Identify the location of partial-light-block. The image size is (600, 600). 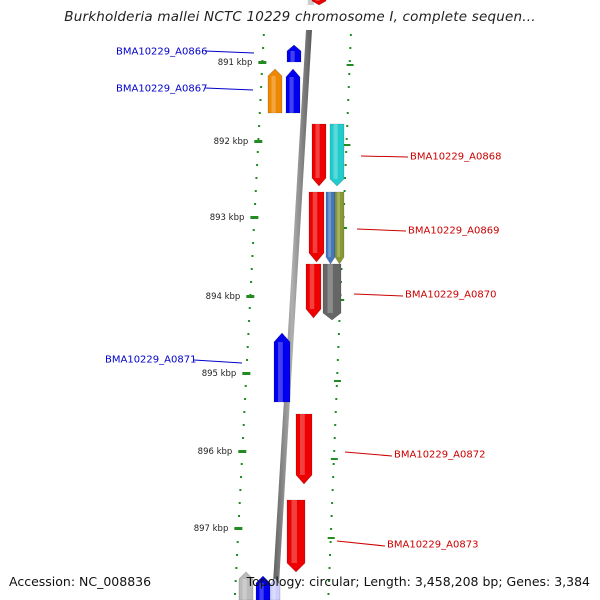
(275, 588).